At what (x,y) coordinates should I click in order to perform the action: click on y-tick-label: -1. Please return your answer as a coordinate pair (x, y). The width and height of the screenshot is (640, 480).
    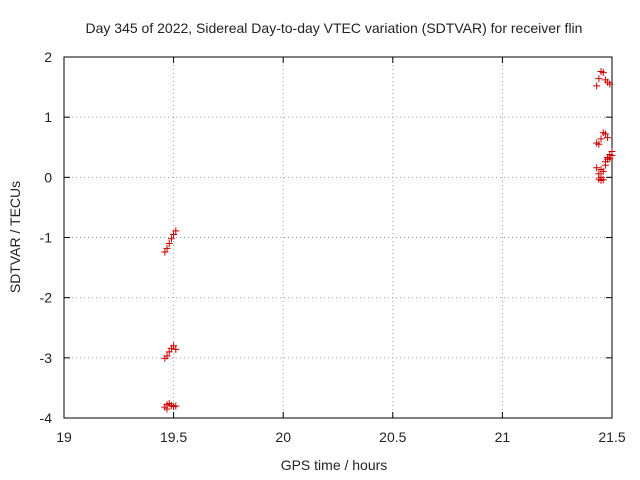
    Looking at the image, I should click on (46, 238).